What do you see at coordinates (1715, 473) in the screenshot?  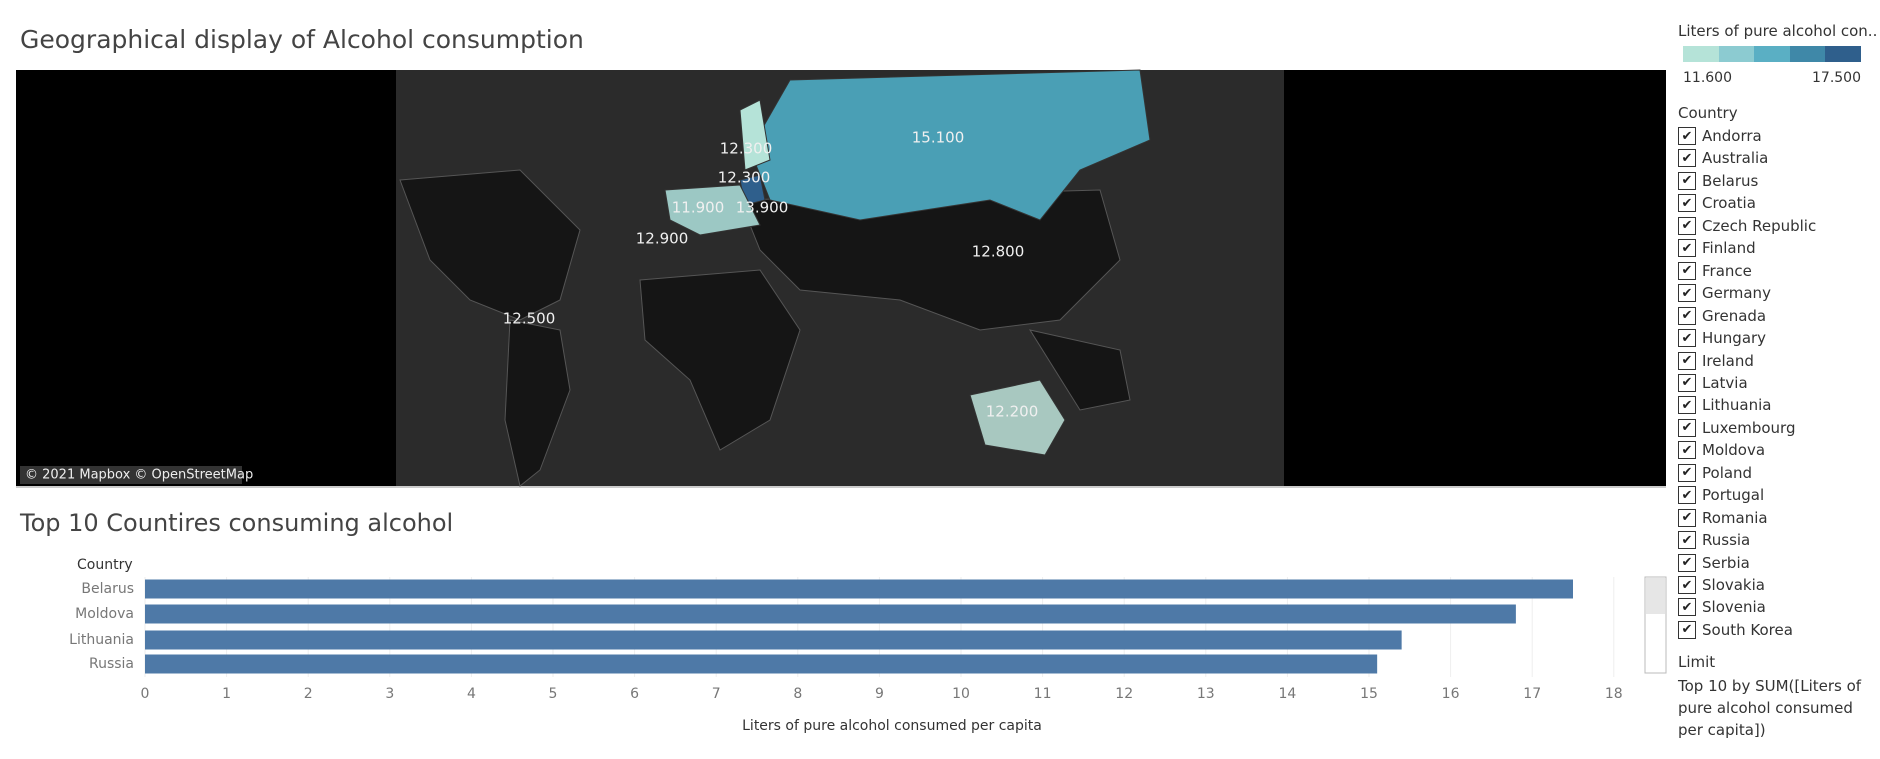 I see `filter-item: ✔ Poland` at bounding box center [1715, 473].